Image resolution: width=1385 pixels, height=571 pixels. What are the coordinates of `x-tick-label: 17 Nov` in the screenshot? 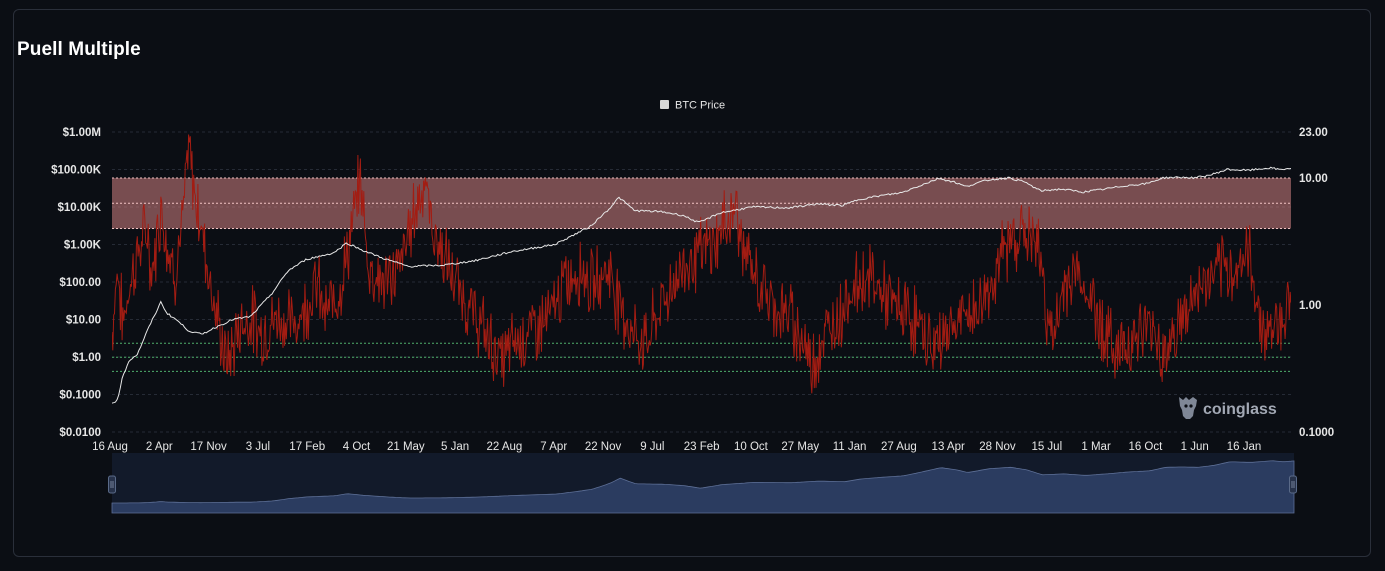 It's located at (208, 447).